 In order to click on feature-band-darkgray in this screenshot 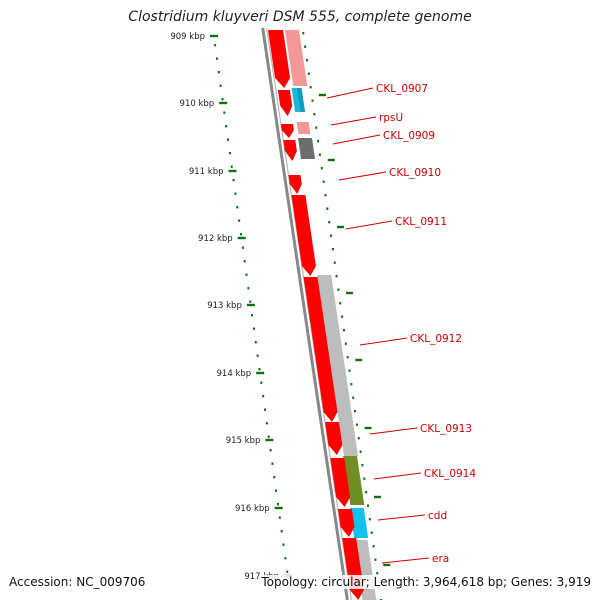, I will do `click(306, 148)`.